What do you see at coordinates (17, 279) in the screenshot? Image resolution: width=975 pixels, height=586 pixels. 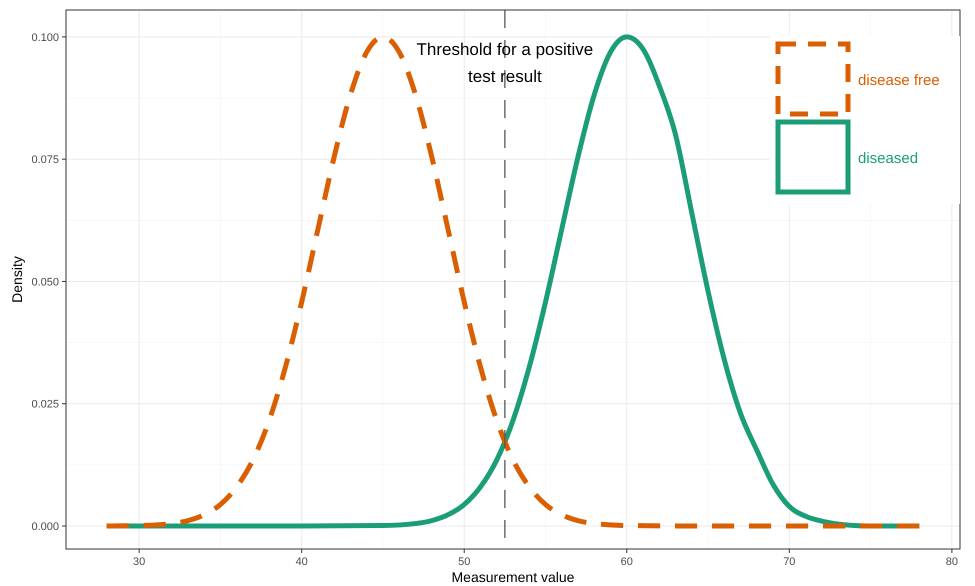 I see `y-axis-title: Density` at bounding box center [17, 279].